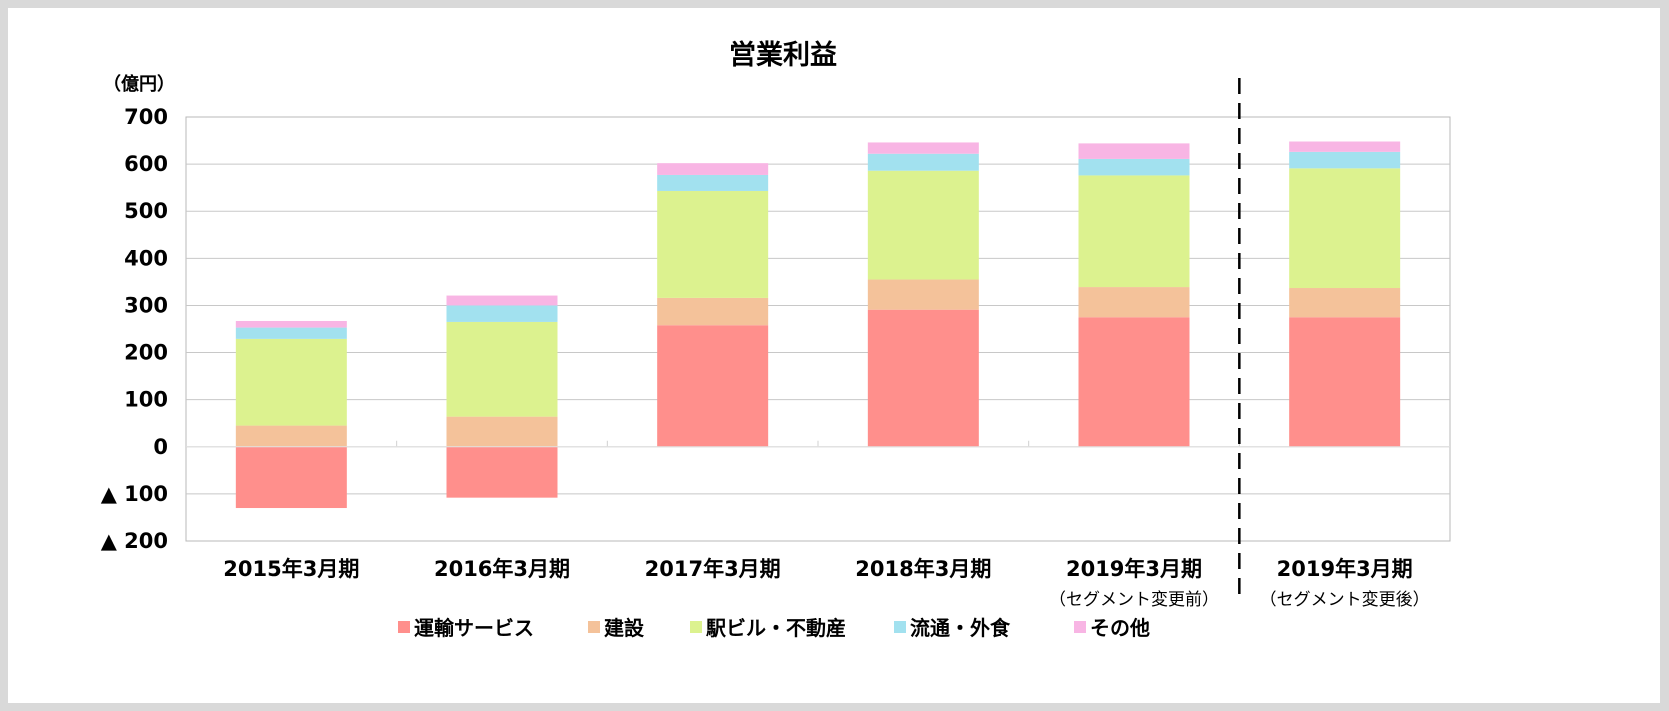  I want to click on y-tick-label: 700, so click(146, 117).